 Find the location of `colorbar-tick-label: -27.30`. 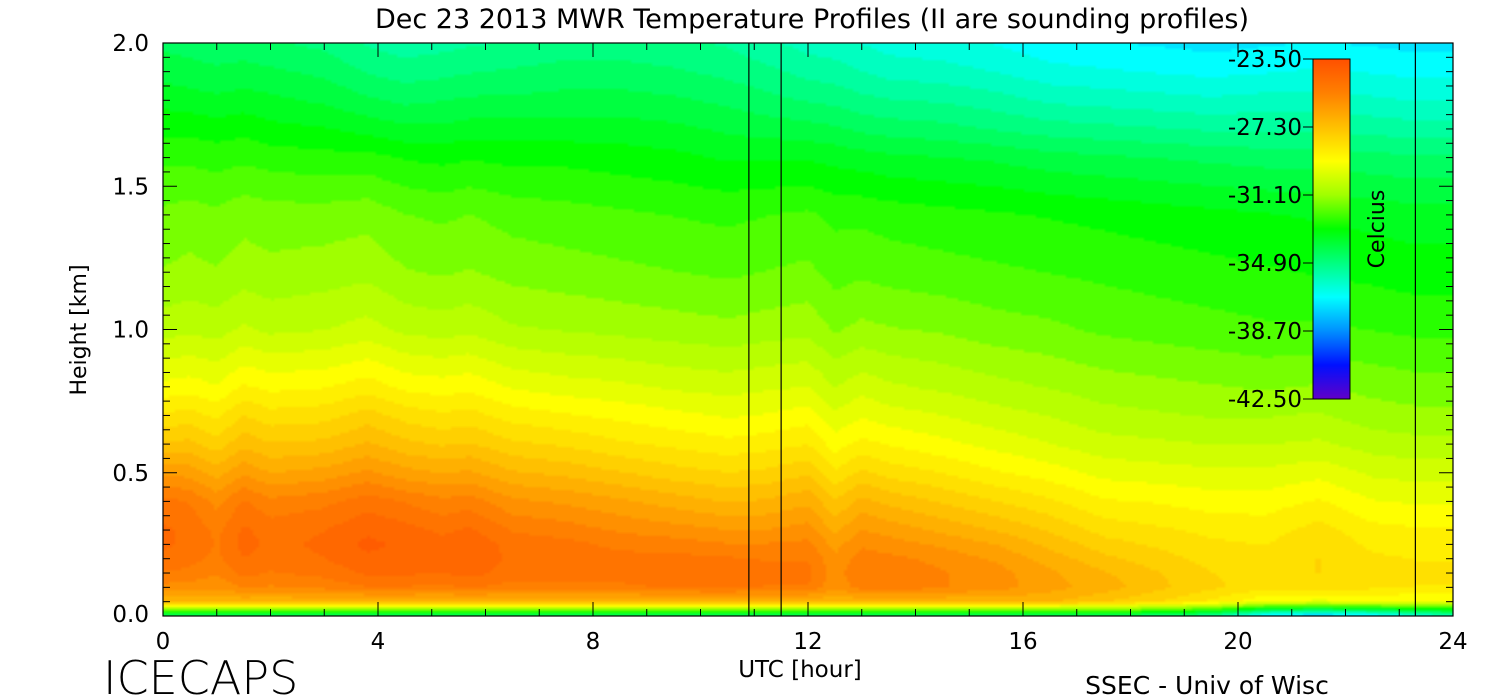

colorbar-tick-label: -27.30 is located at coordinates (1265, 128).